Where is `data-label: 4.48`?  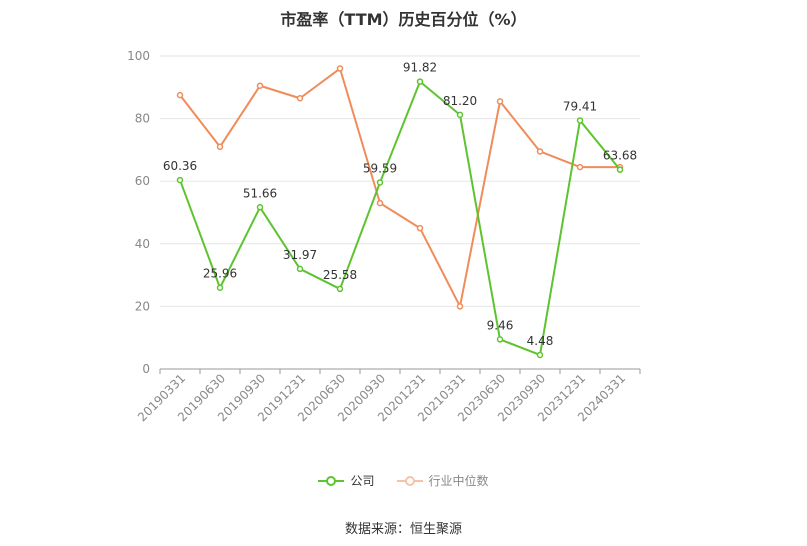
data-label: 4.48 is located at coordinates (540, 341).